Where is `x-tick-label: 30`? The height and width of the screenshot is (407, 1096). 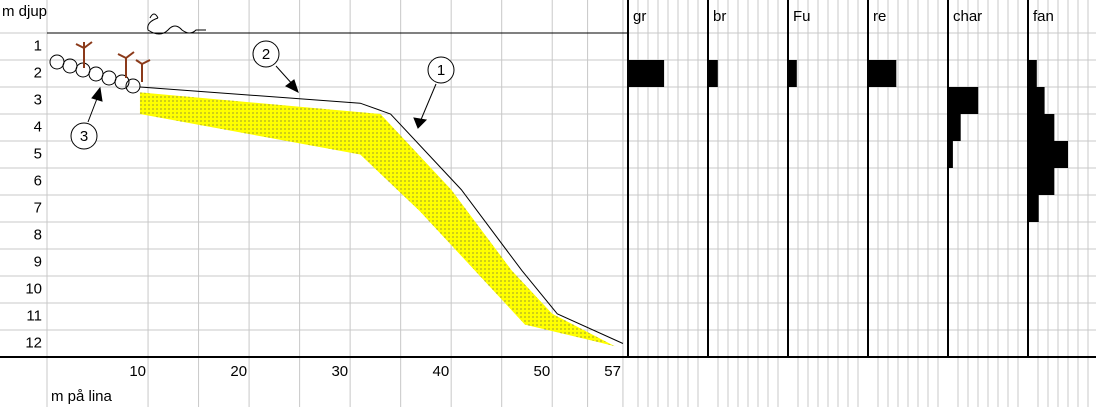
x-tick-label: 30 is located at coordinates (339, 371).